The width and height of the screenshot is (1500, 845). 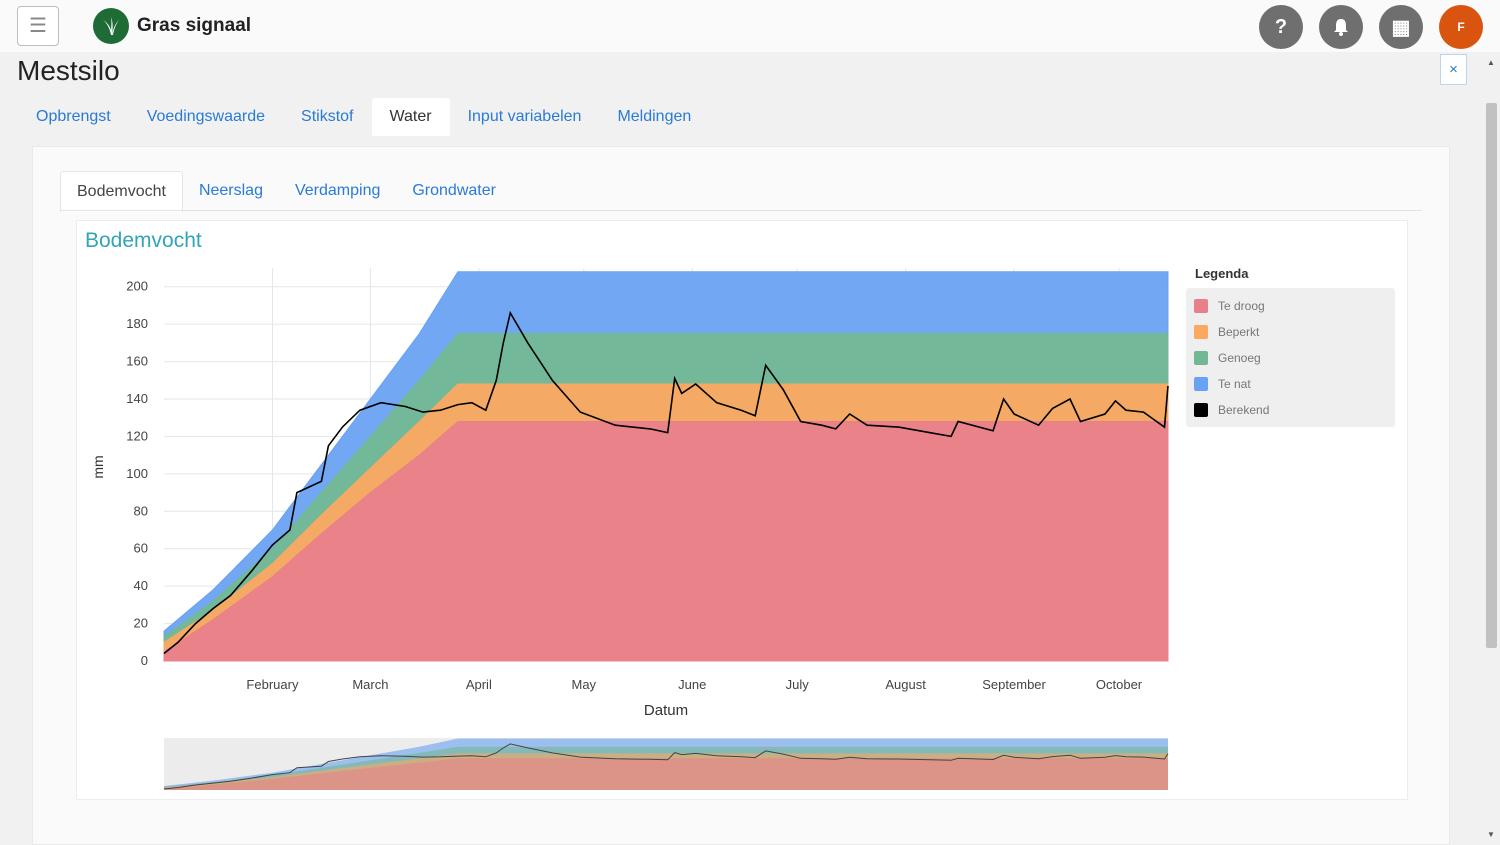 I want to click on y-tick-label: 120, so click(x=137, y=435).